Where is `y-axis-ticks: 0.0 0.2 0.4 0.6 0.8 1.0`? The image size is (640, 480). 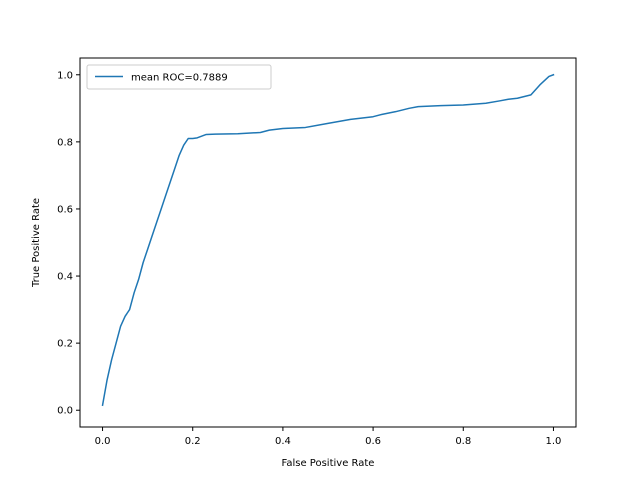 y-axis-ticks: 0.0 0.2 0.4 0.6 0.8 1.0 is located at coordinates (68, 243).